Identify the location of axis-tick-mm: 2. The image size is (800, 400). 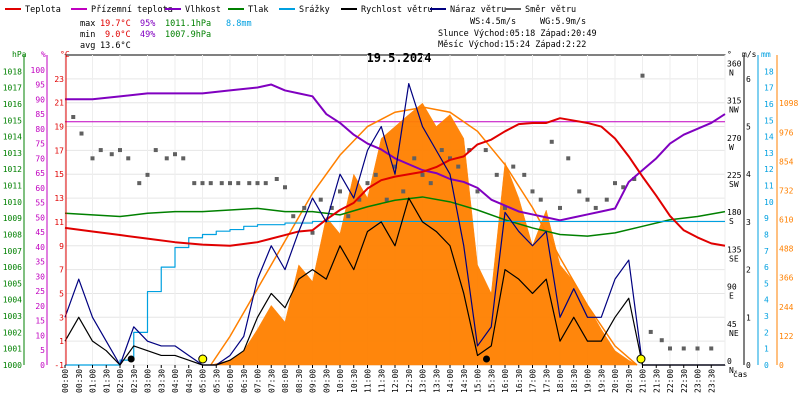
(766, 332).